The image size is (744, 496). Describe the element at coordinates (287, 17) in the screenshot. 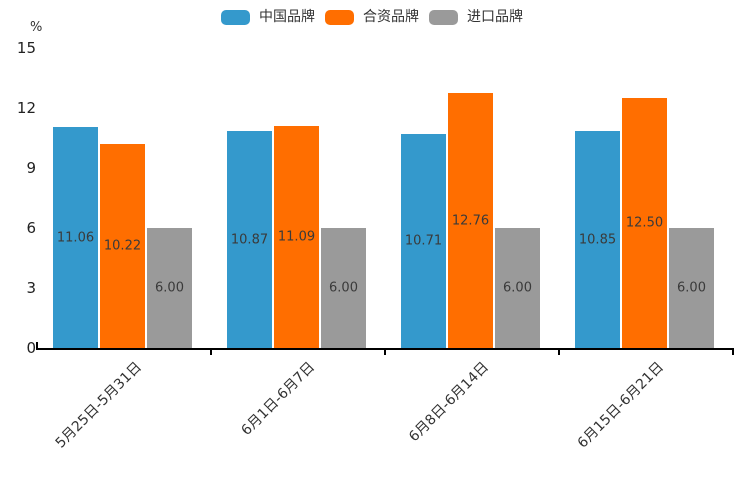

I see `legend-label: 中国品牌` at that location.